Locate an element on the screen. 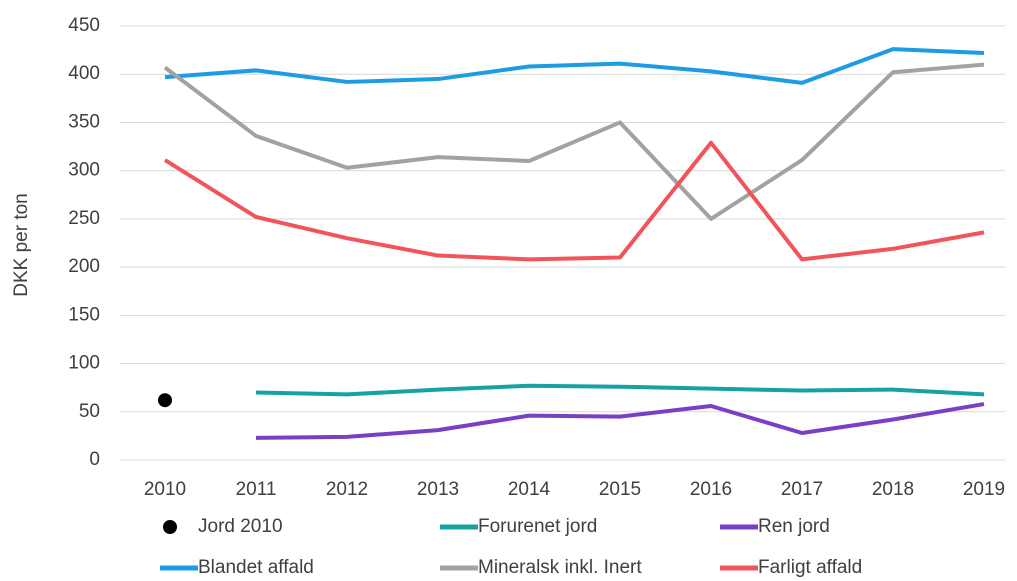 The image size is (1017, 581). y-tick-label: 300 is located at coordinates (84, 170).